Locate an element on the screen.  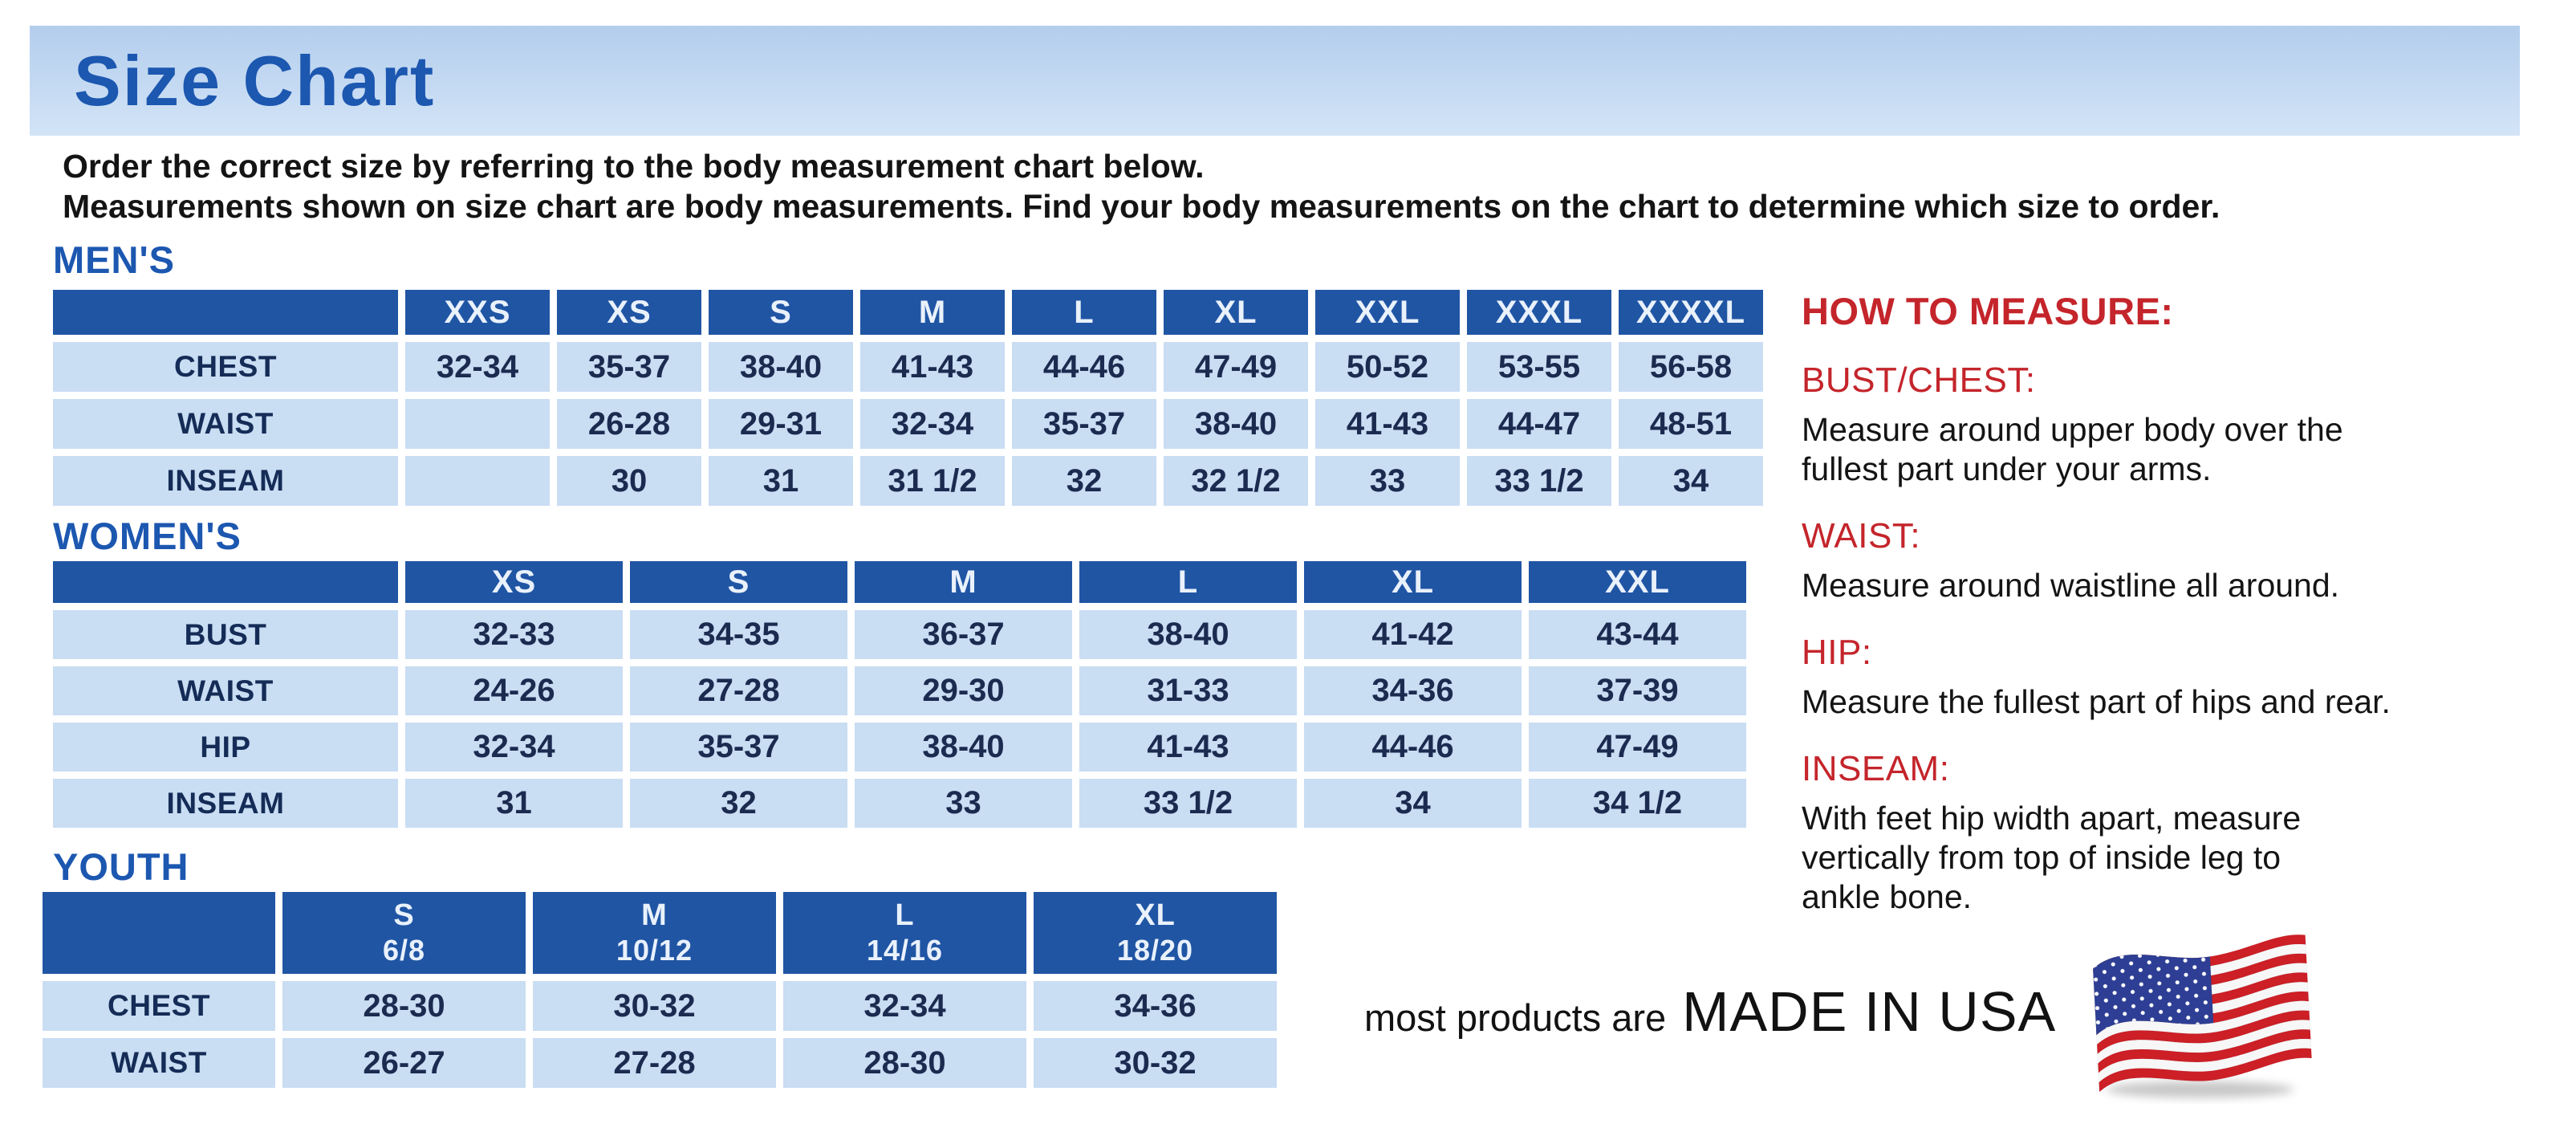
mens-heading: MEN'S is located at coordinates (114, 259).